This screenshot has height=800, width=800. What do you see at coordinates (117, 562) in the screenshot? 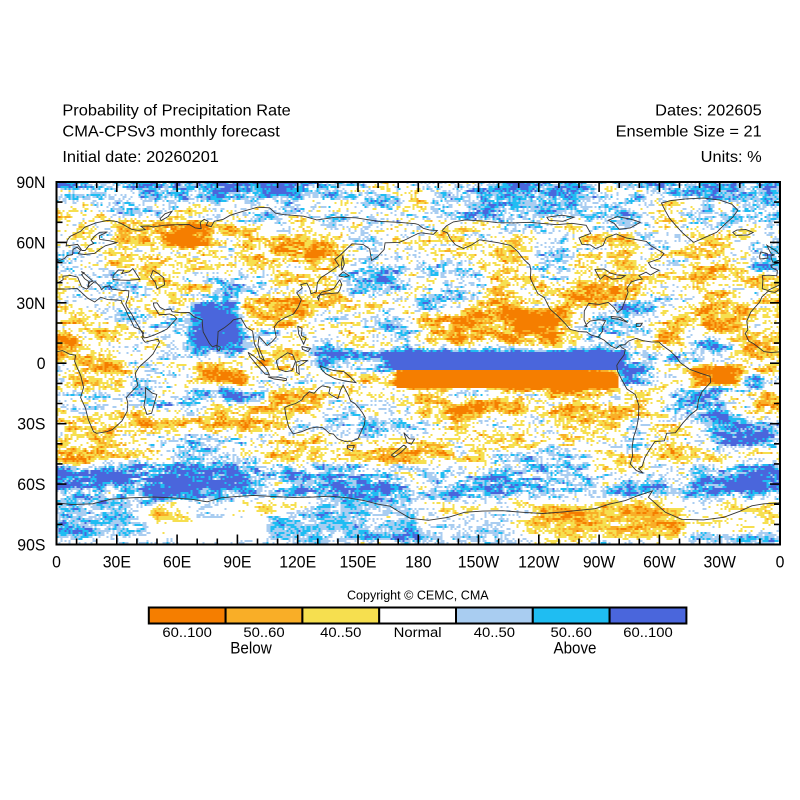
I see `svg-text: 30E` at bounding box center [117, 562].